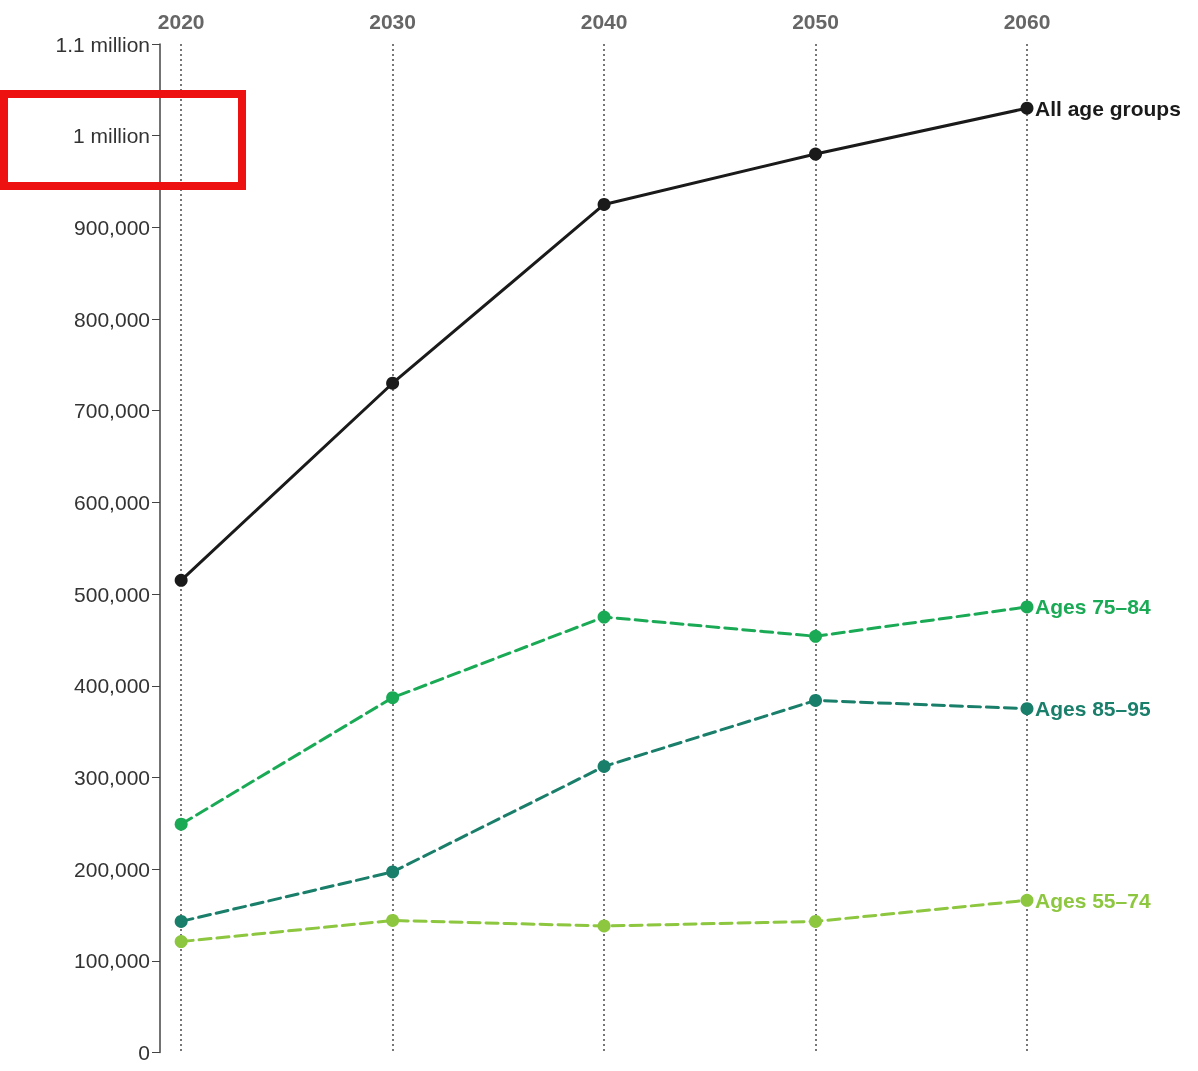  What do you see at coordinates (112, 686) in the screenshot?
I see `y-tick-label: 400,000` at bounding box center [112, 686].